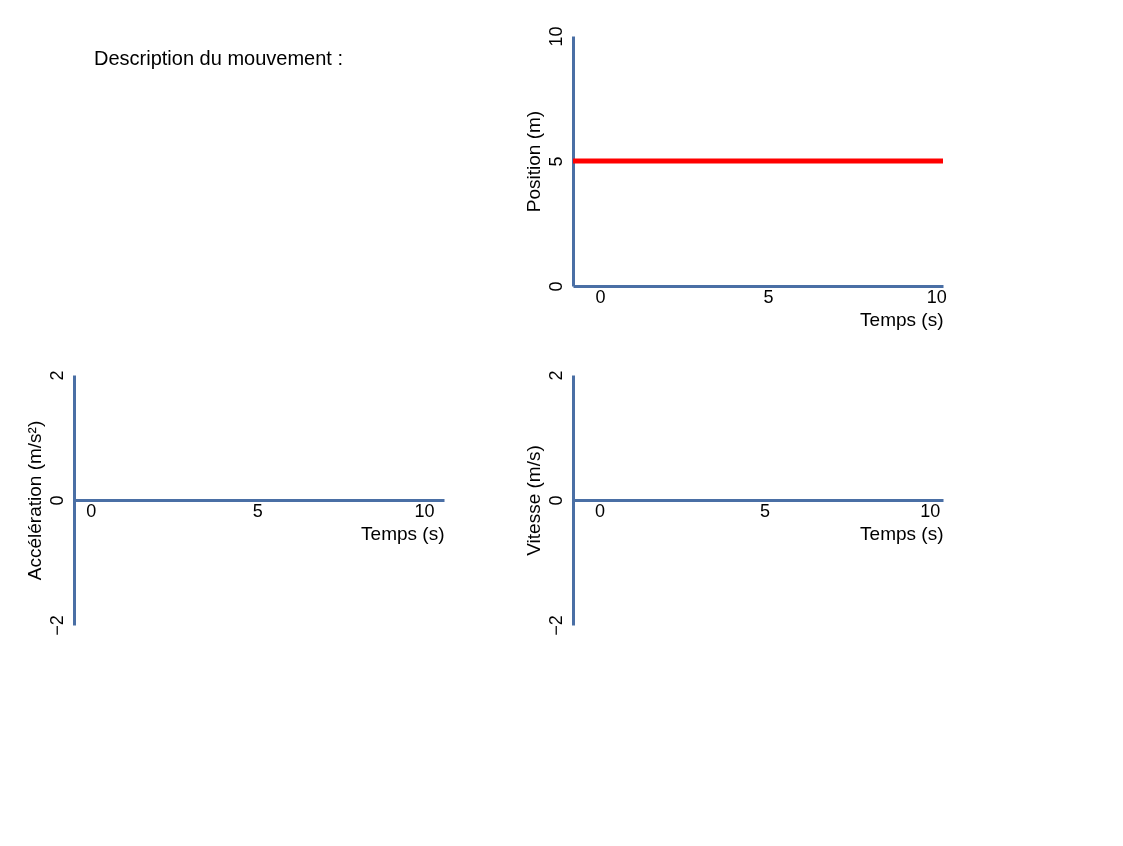 The height and width of the screenshot is (846, 1123). I want to click on y-tick-label: 5, so click(555, 161).